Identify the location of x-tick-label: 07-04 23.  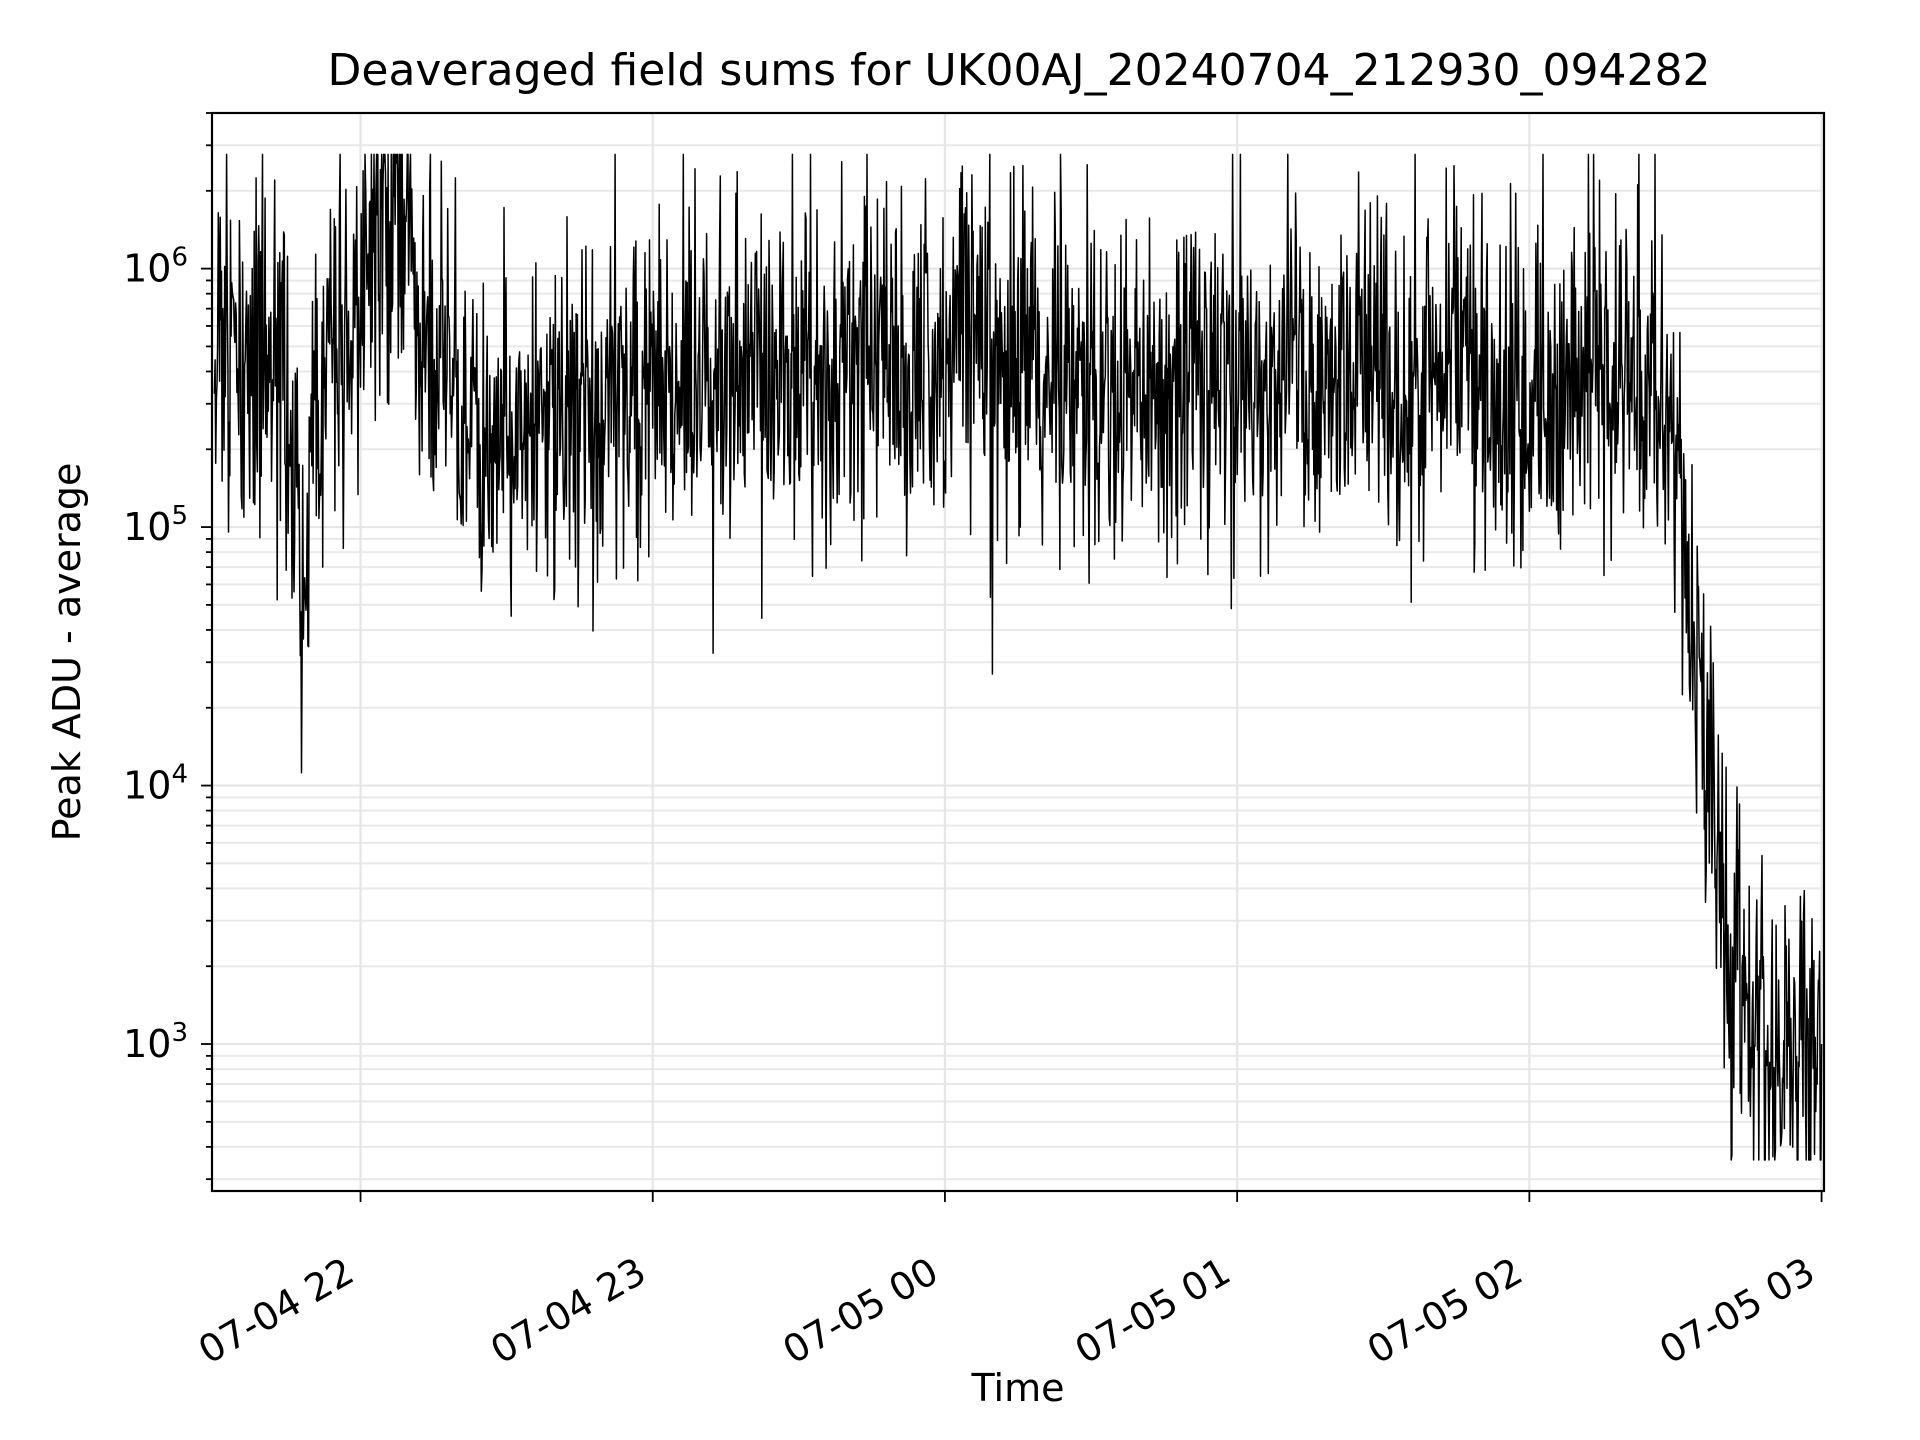
(568, 1311).